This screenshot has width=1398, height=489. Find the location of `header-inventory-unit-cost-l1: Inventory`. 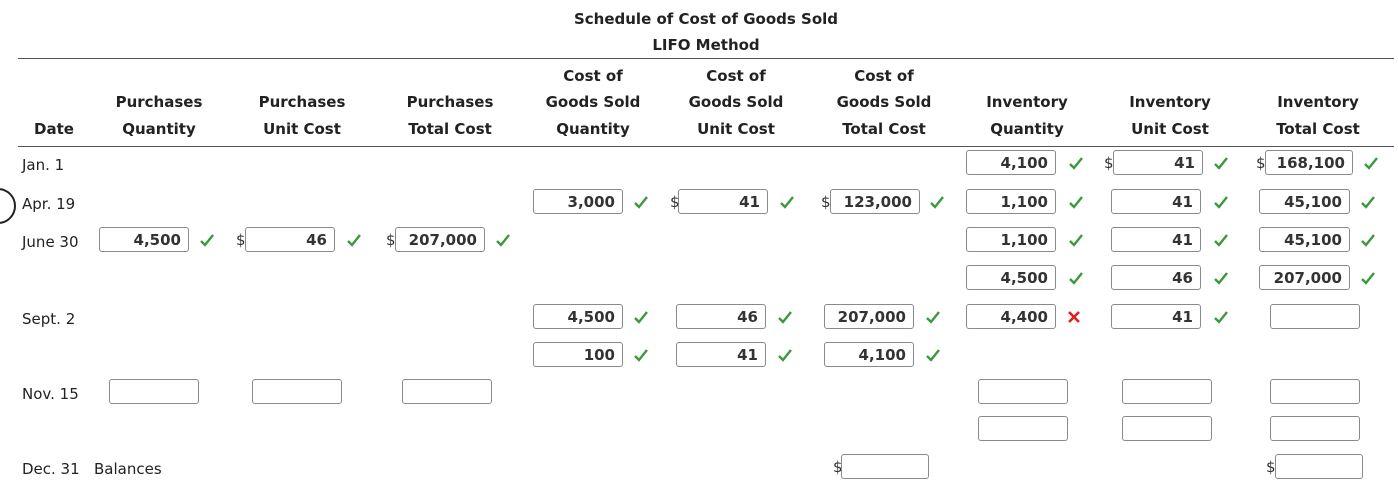

header-inventory-unit-cost-l1: Inventory is located at coordinates (1170, 102).